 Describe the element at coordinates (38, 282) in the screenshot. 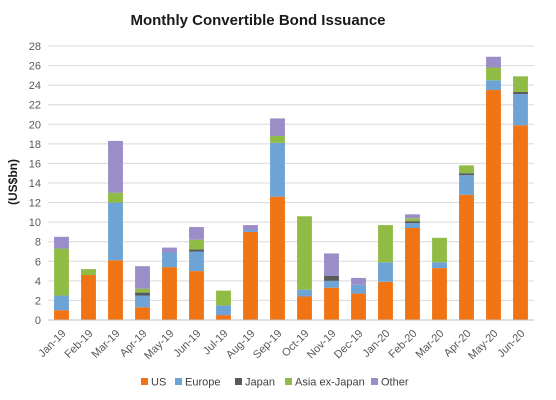

I see `y-tick-label: 4` at that location.